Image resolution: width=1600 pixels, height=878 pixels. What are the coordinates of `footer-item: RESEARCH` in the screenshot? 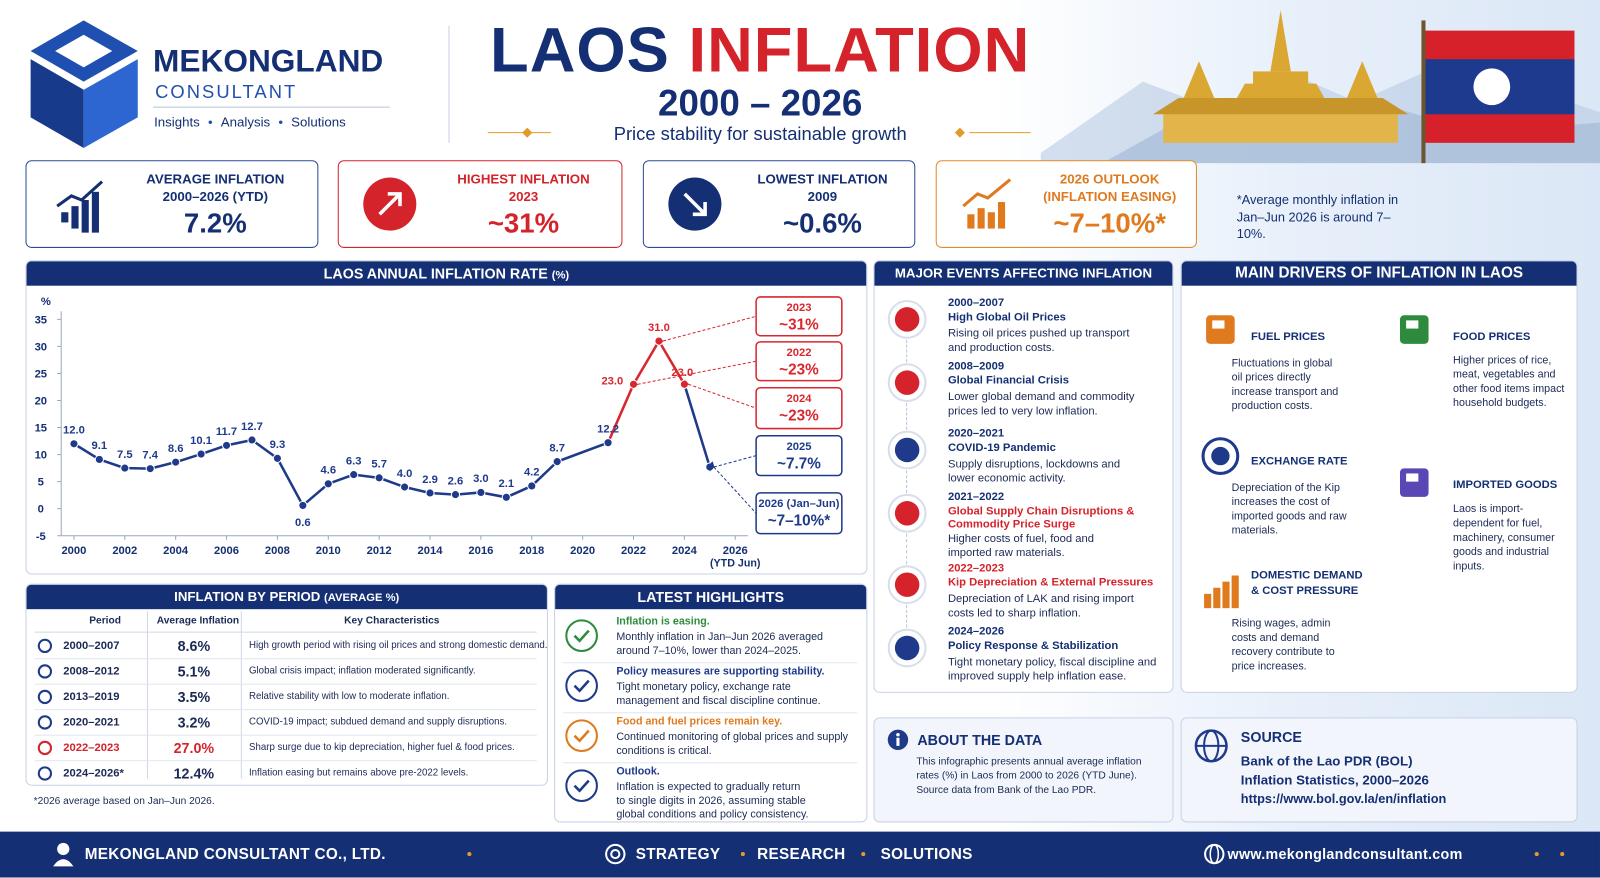 It's located at (801, 854).